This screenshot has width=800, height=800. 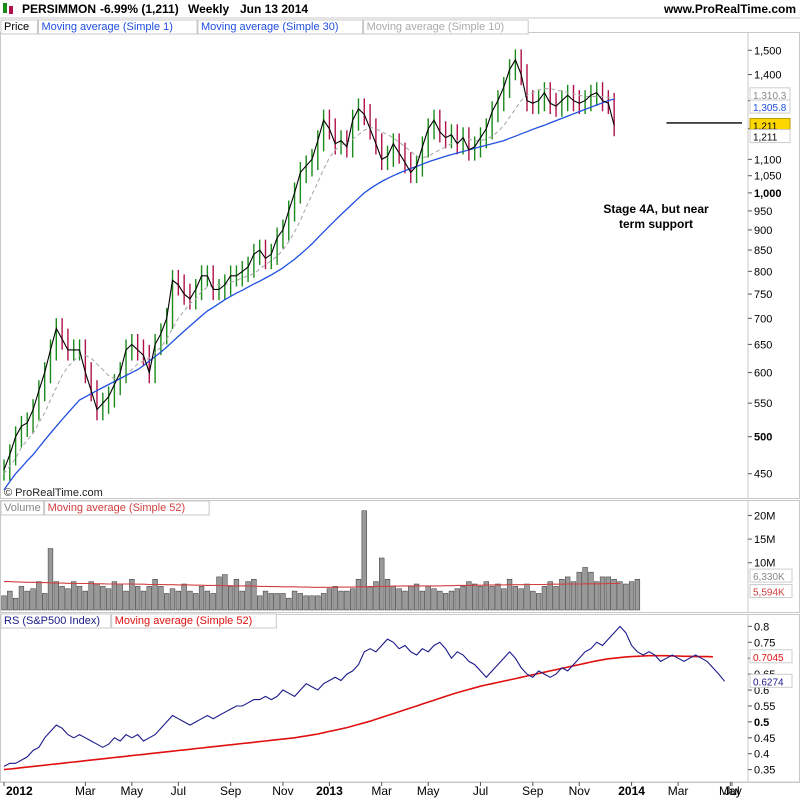 I want to click on rs-tick-label: 0.5, so click(x=761, y=723).